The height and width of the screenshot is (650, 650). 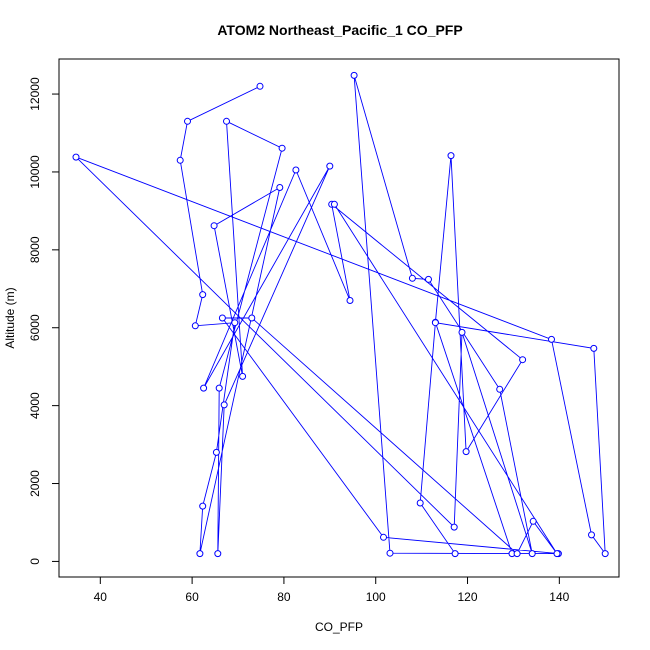 I want to click on y-axis-label: Altitude (m), so click(x=10, y=317).